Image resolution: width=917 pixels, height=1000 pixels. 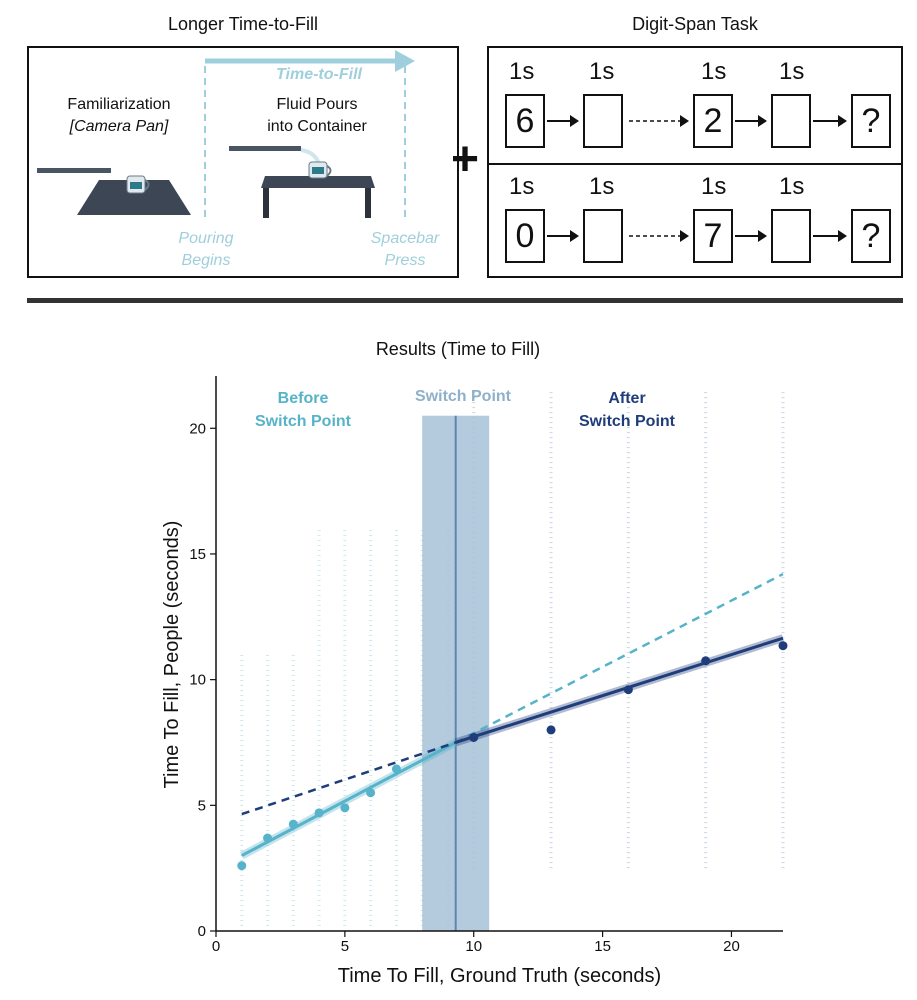 I want to click on digit-span-panel: 1s 1s 1s 1s 6 2? 1s 1s 1s 1s 0 7?, so click(x=695, y=162).